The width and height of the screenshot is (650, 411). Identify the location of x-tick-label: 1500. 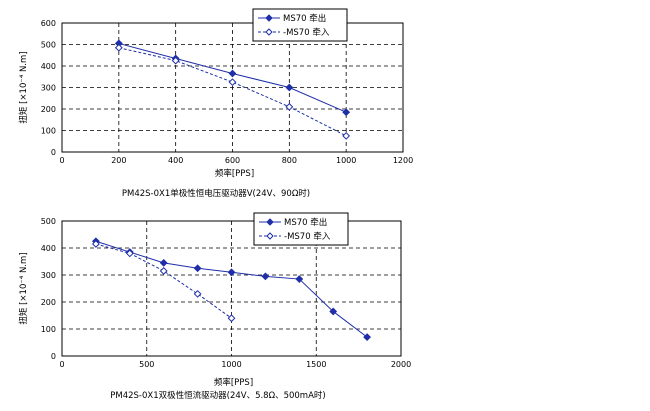
(316, 364).